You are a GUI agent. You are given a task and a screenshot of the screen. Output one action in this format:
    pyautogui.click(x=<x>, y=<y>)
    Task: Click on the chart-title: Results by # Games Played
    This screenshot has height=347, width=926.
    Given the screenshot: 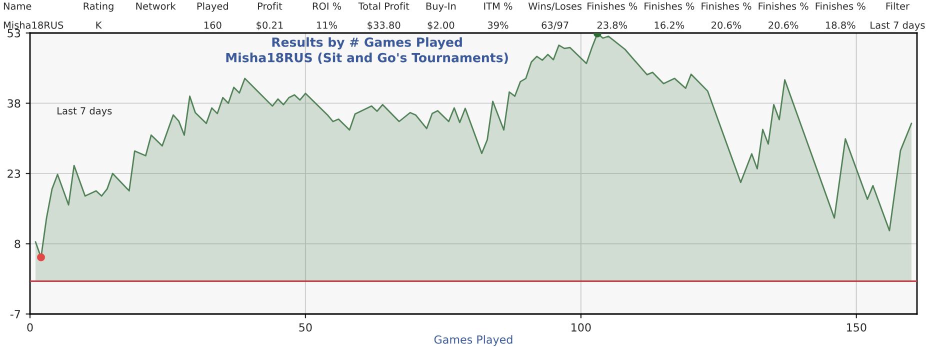 What is the action you would take?
    pyautogui.click(x=367, y=43)
    